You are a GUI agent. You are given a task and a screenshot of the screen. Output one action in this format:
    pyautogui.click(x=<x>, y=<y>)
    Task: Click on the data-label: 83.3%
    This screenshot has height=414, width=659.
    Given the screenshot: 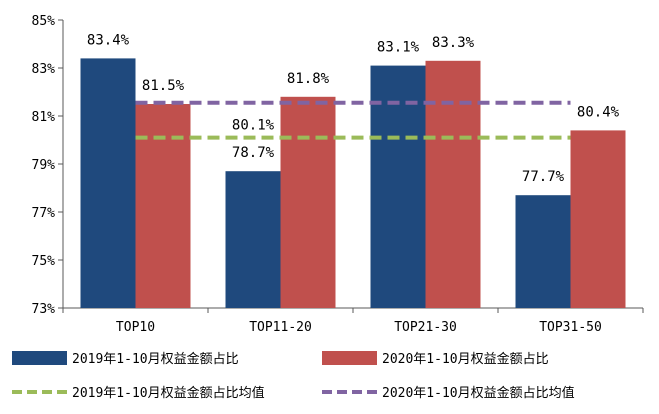 What is the action you would take?
    pyautogui.click(x=453, y=43)
    